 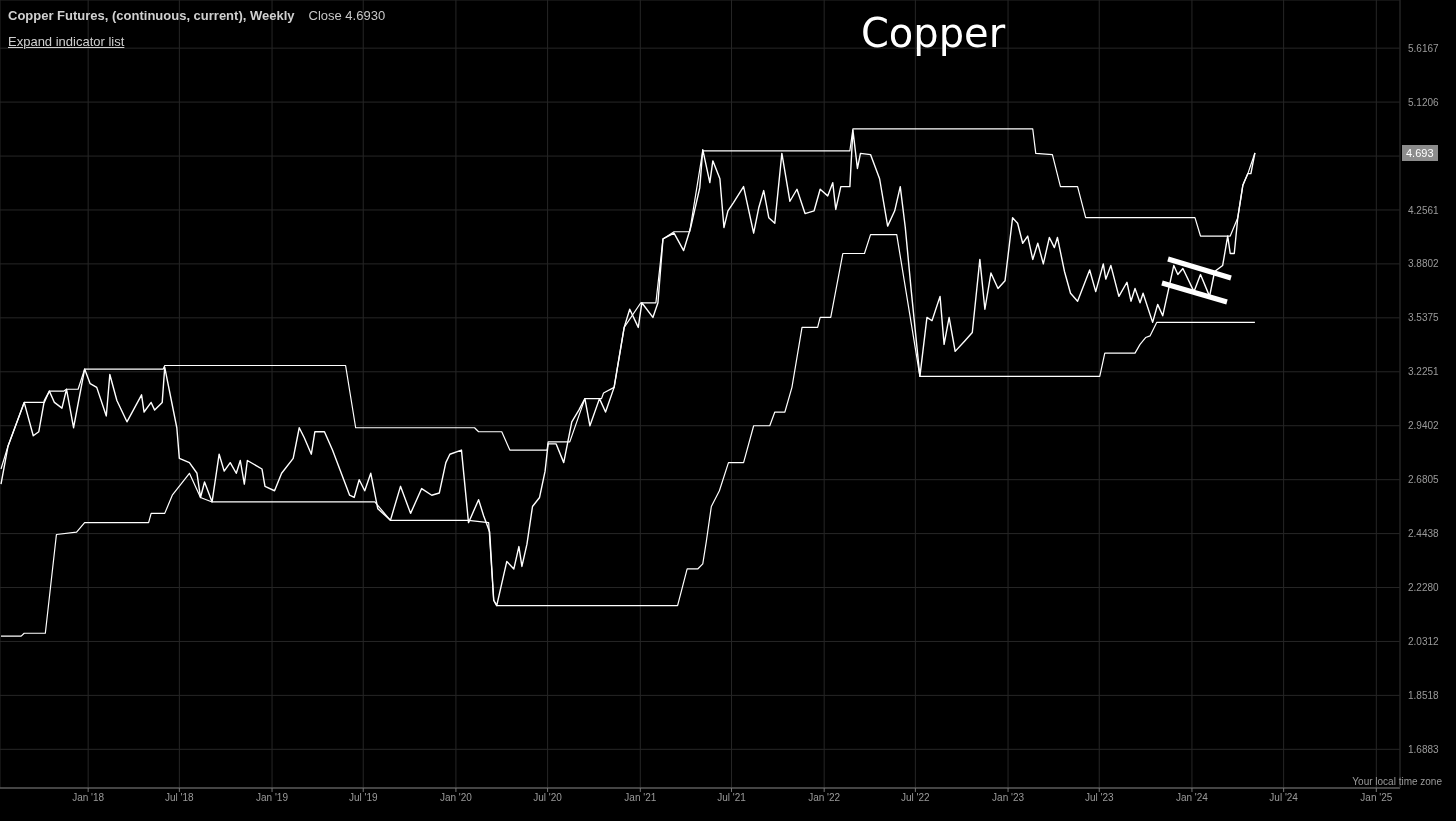 I want to click on x-tick-label: Jul '21, so click(x=732, y=798).